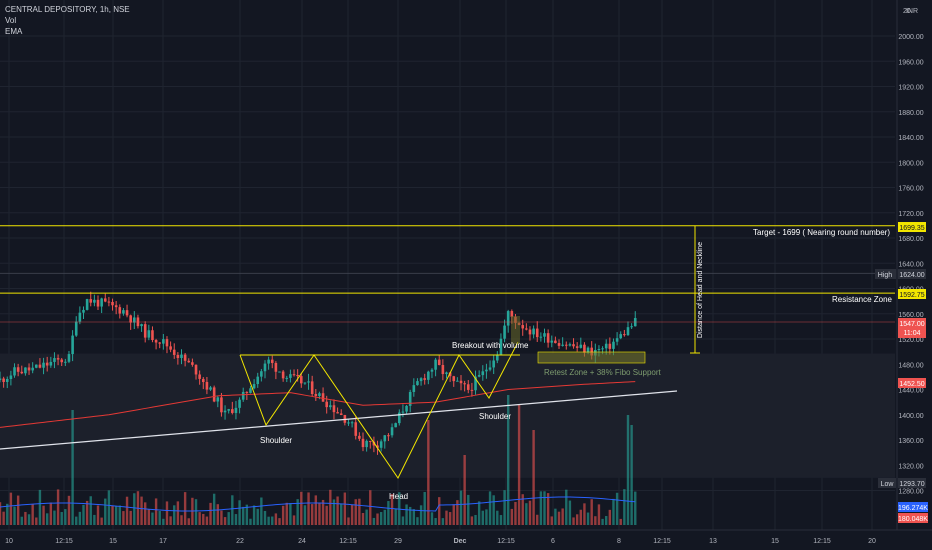 The height and width of the screenshot is (550, 932). What do you see at coordinates (495, 416) in the screenshot?
I see `right-shoulder-annotation: Shoulder` at bounding box center [495, 416].